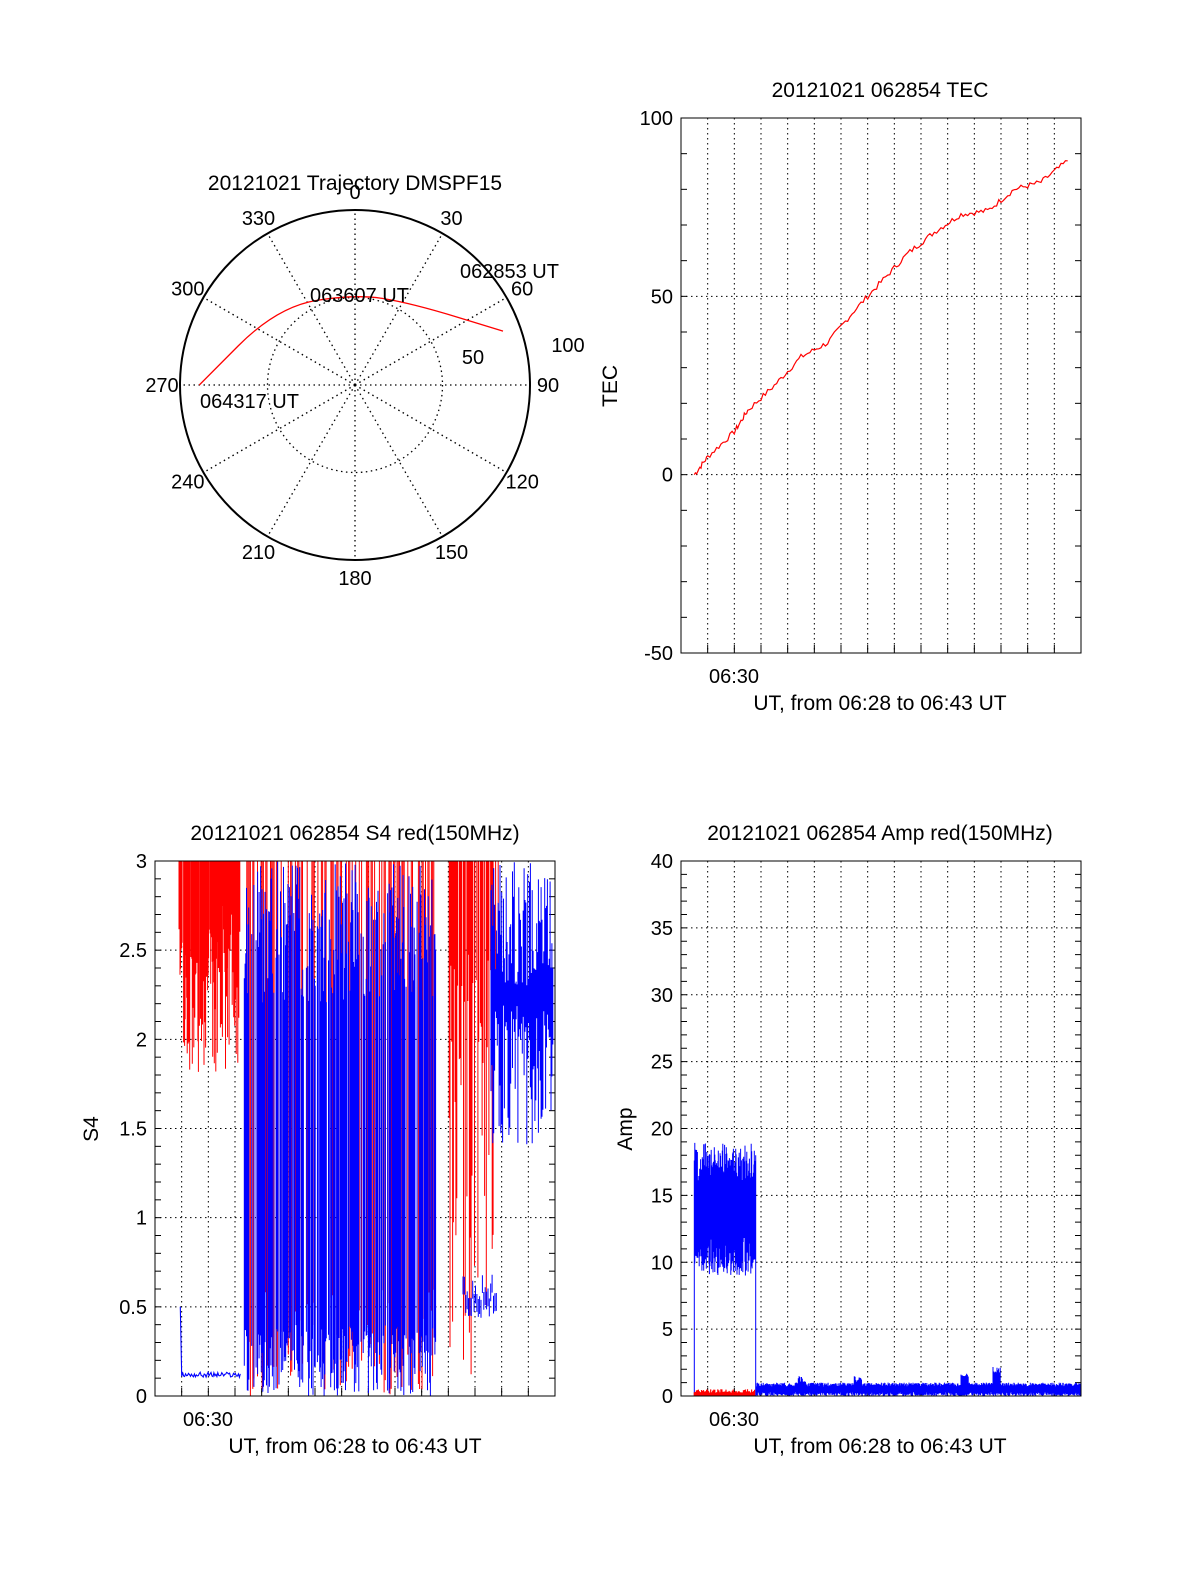 The image size is (1200, 1575). What do you see at coordinates (249, 402) in the screenshot?
I see `trajectory-label-end: 064317 UT` at bounding box center [249, 402].